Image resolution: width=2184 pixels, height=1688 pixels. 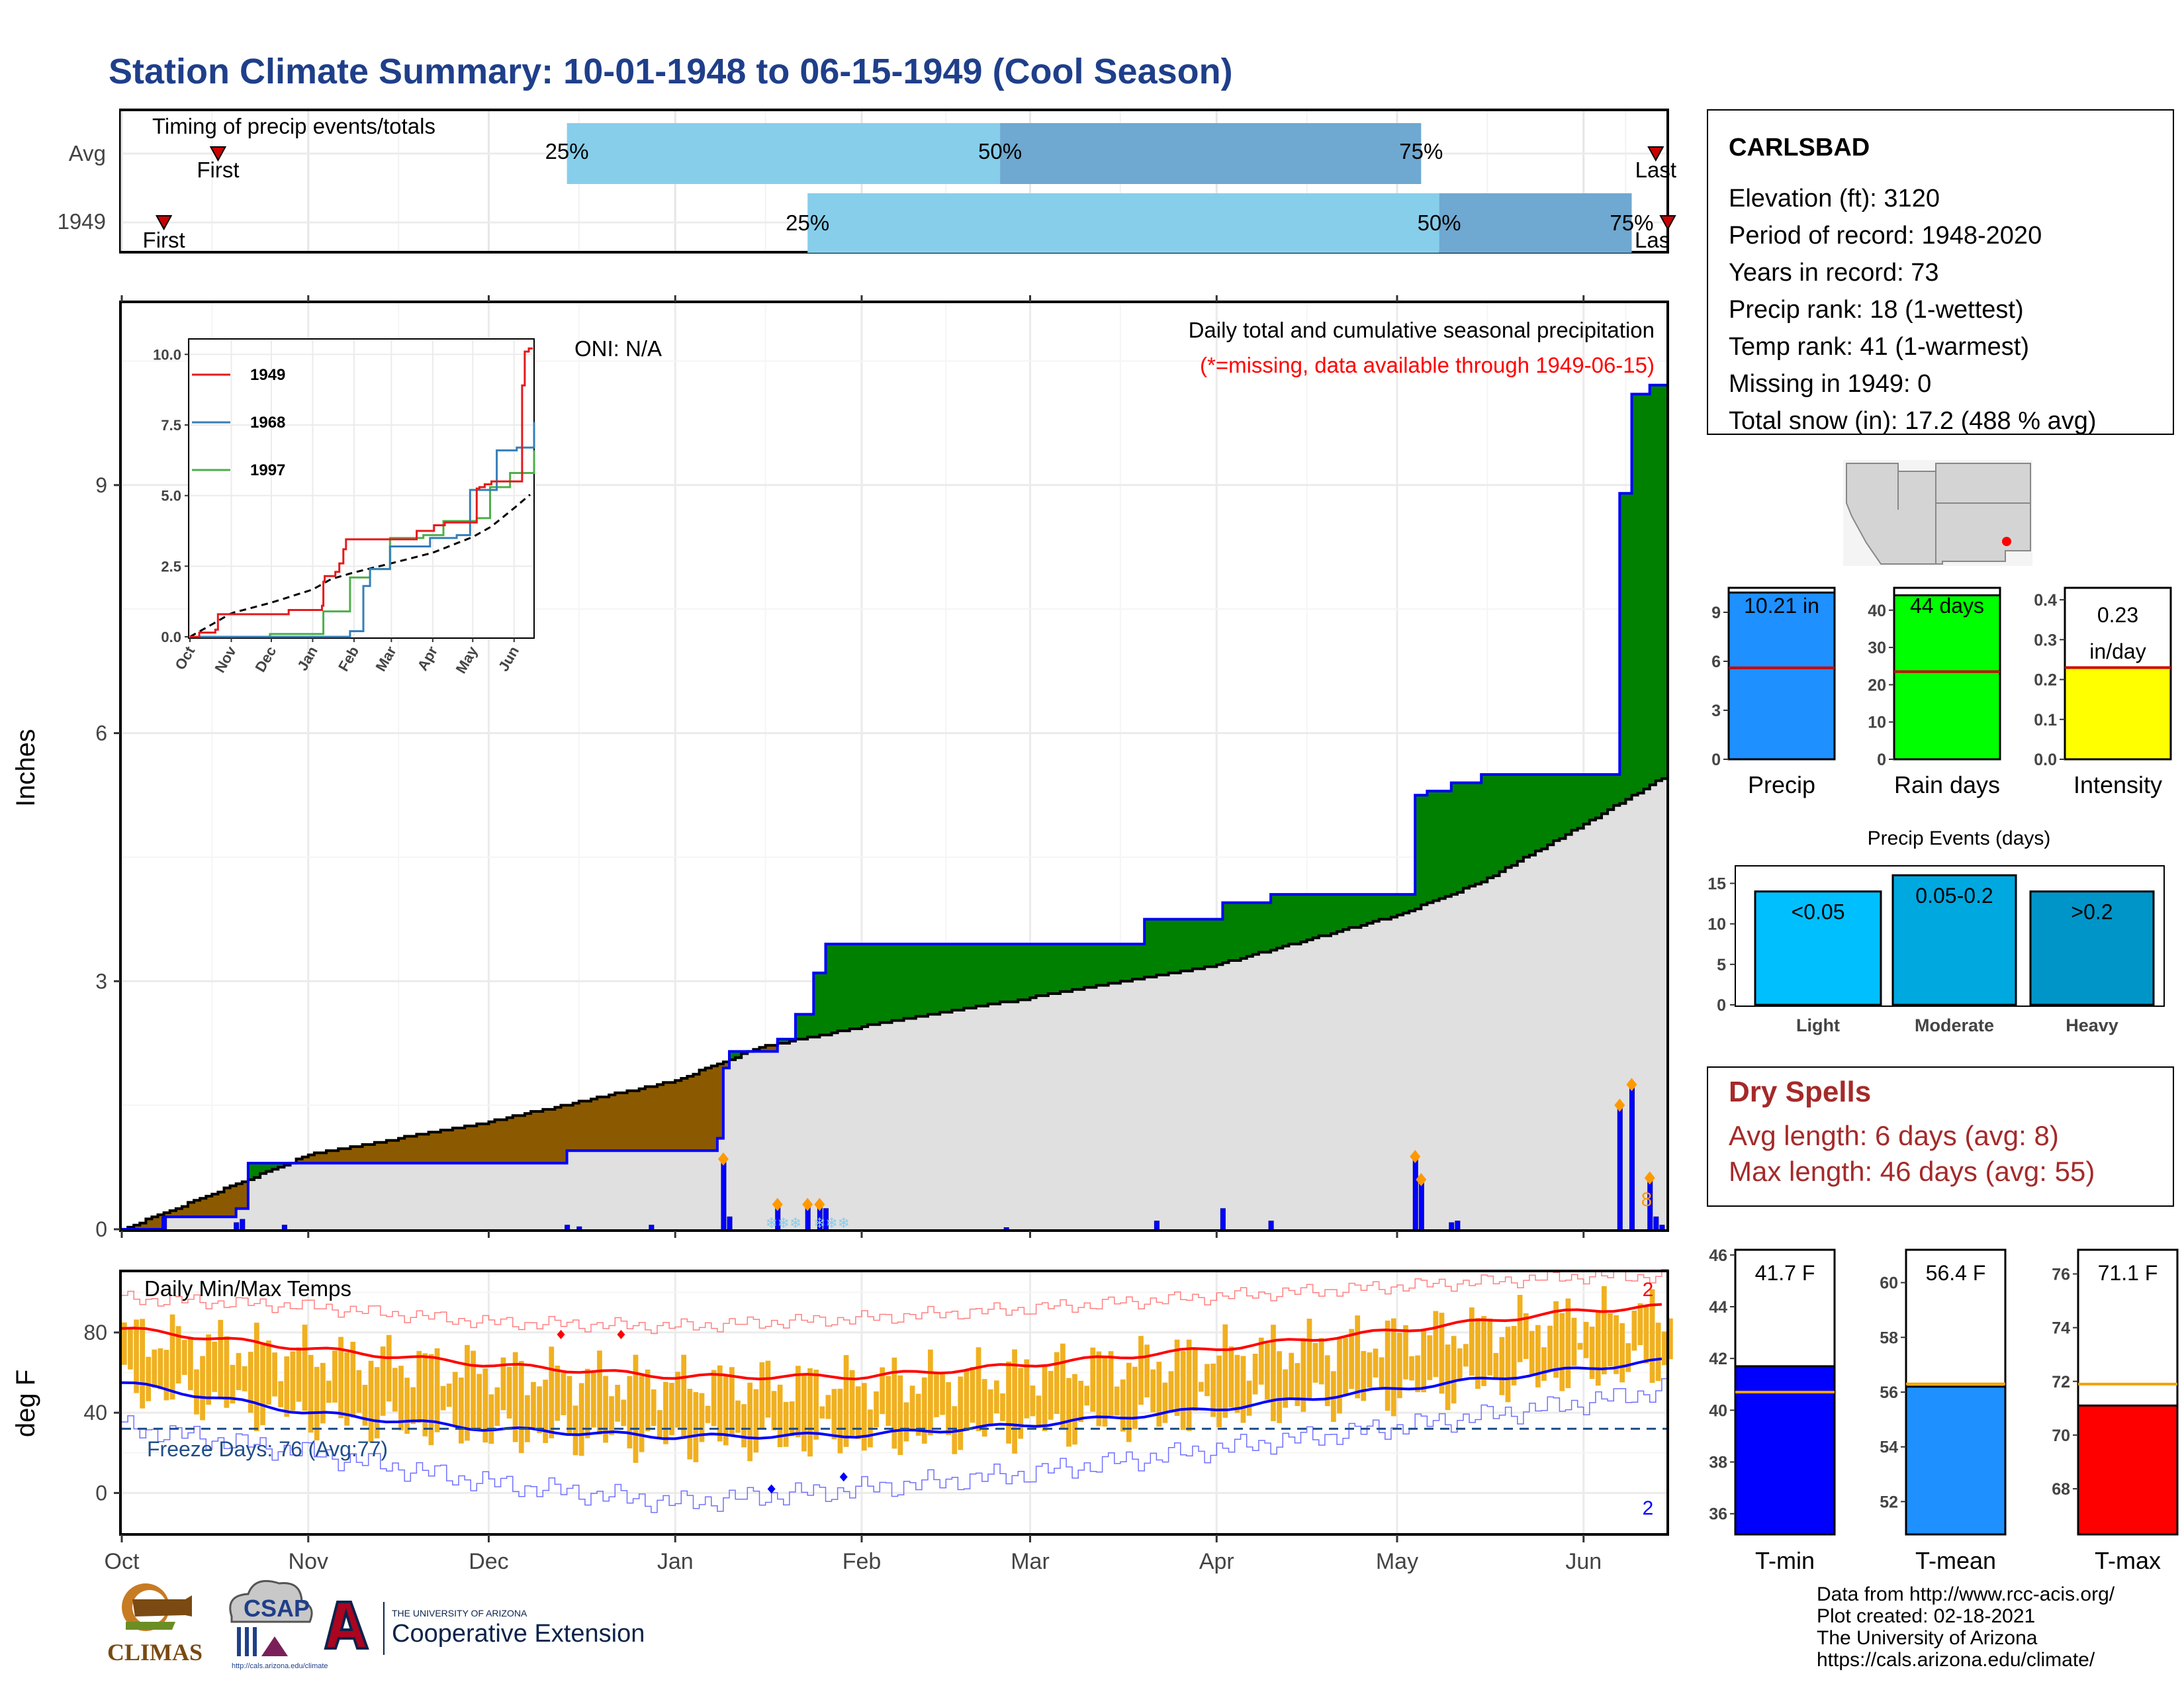 I want to click on mini-bar-value, so click(x=1947, y=677).